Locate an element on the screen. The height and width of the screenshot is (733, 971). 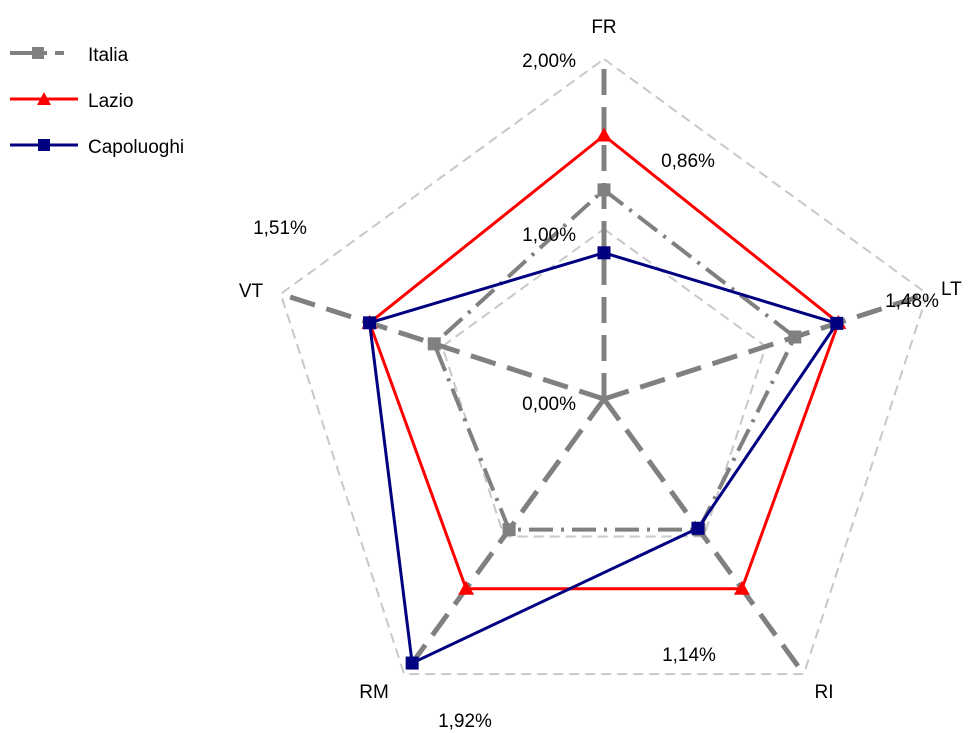
series-point-capoluoghi-lt is located at coordinates (837, 323).